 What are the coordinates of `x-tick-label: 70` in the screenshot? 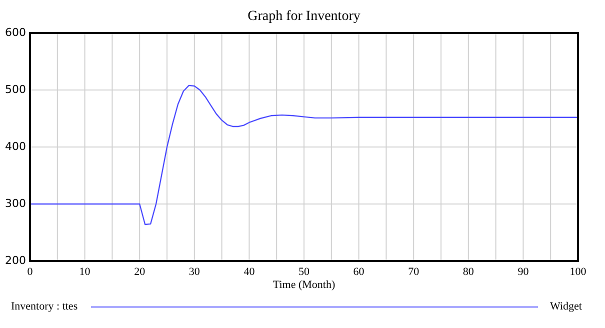 It's located at (414, 272).